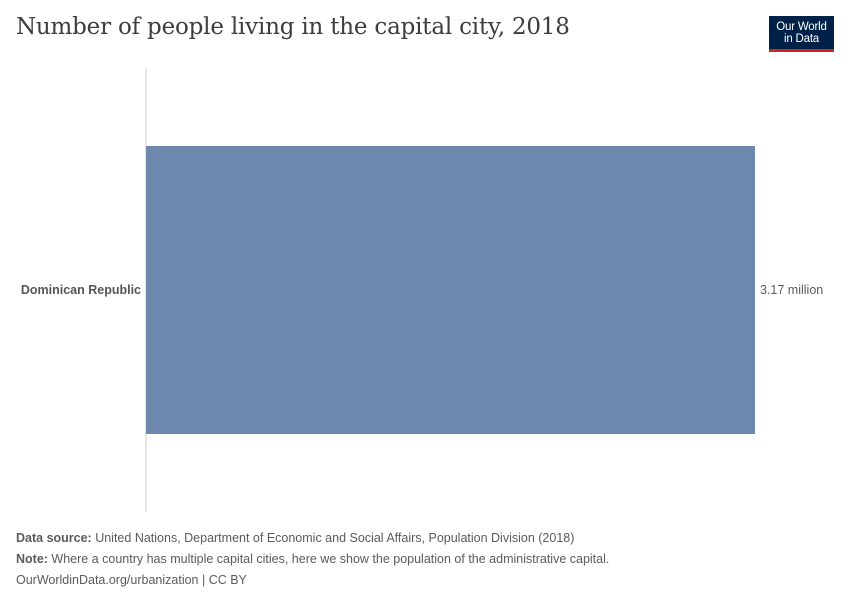 Image resolution: width=850 pixels, height=600 pixels. I want to click on credit-line: OurWorldinData.org/urbanization | CC BY, so click(131, 580).